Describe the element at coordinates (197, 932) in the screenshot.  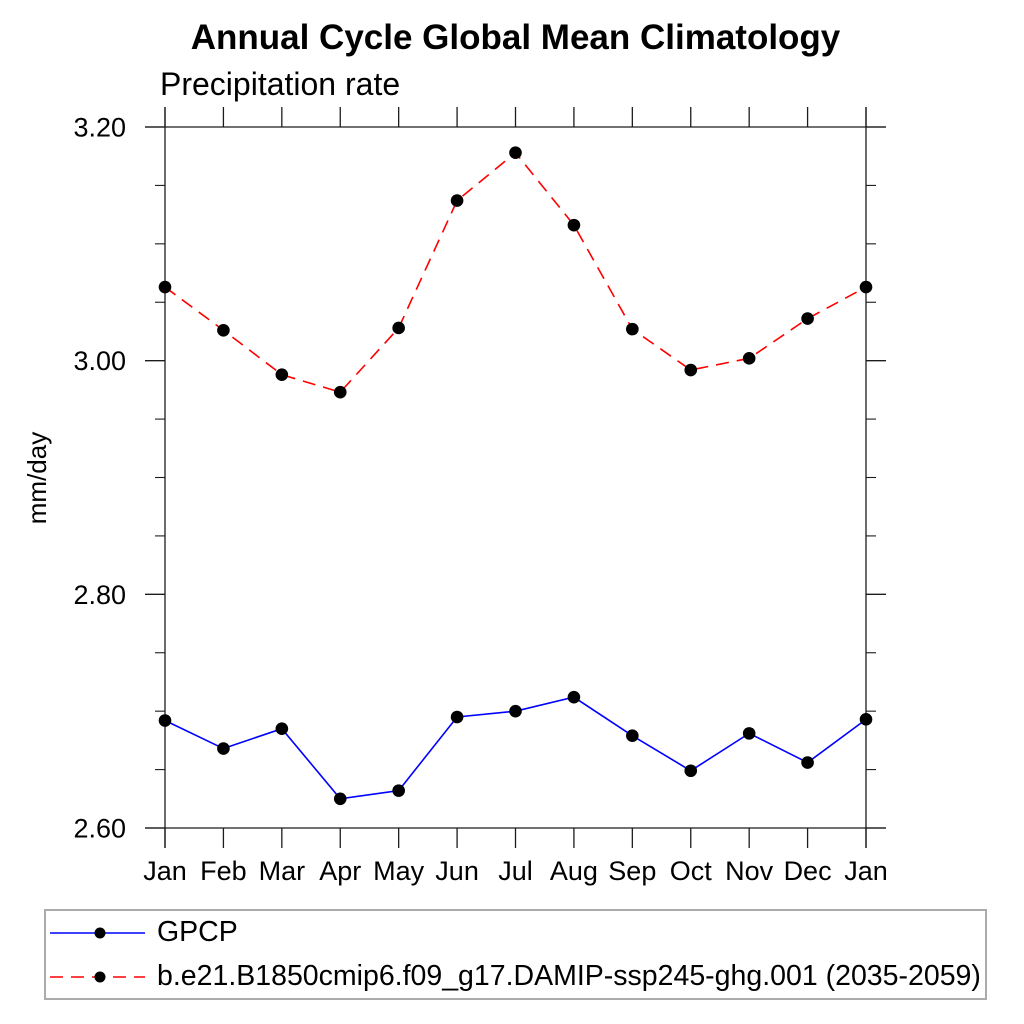
I see `legend-label-gpcp: GPCP` at that location.